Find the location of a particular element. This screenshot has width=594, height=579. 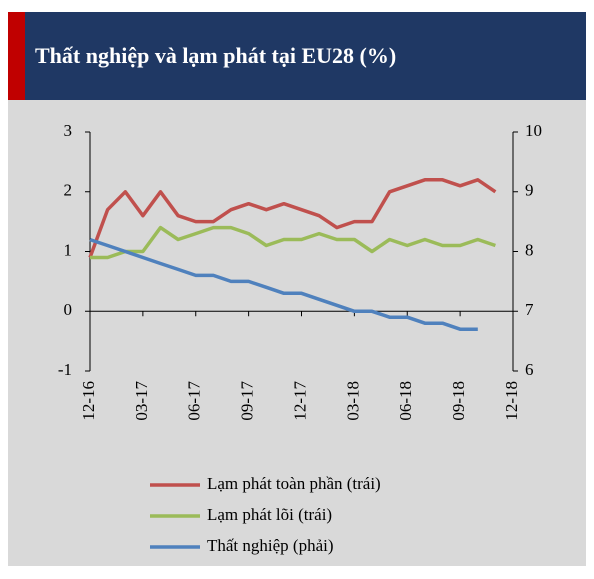

y-tick-label: 1 is located at coordinates (68, 249).